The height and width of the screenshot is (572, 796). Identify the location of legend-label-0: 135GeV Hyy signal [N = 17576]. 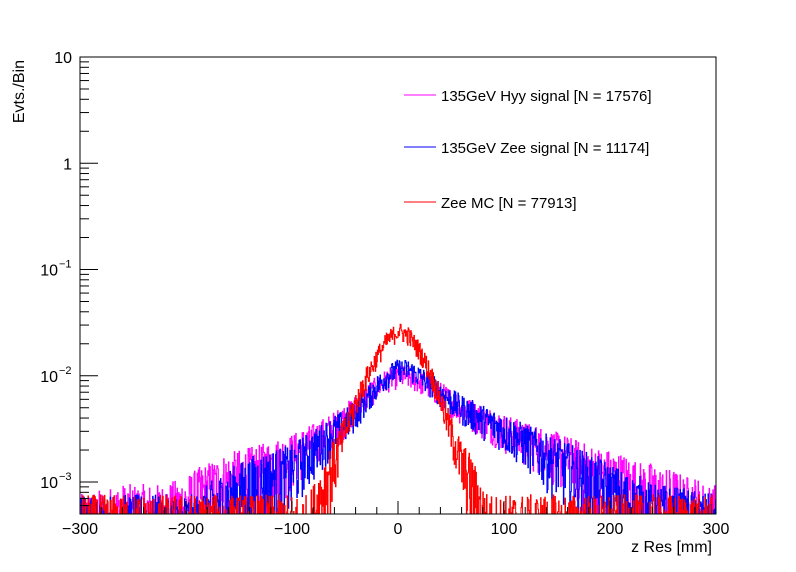
(546, 96).